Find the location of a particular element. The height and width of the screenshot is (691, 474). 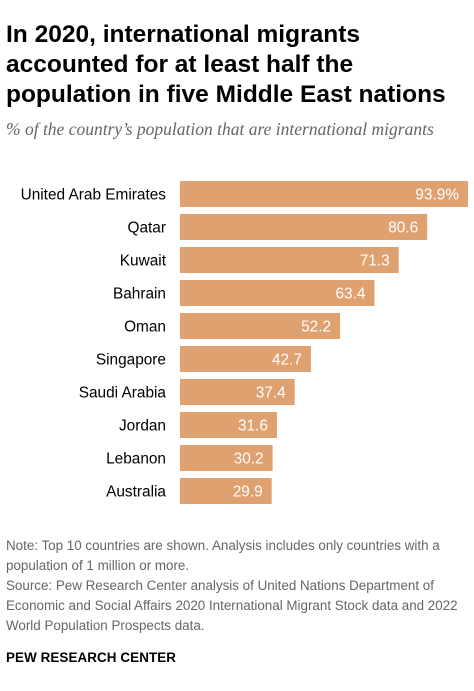

category-label: Bahrain is located at coordinates (139, 294).